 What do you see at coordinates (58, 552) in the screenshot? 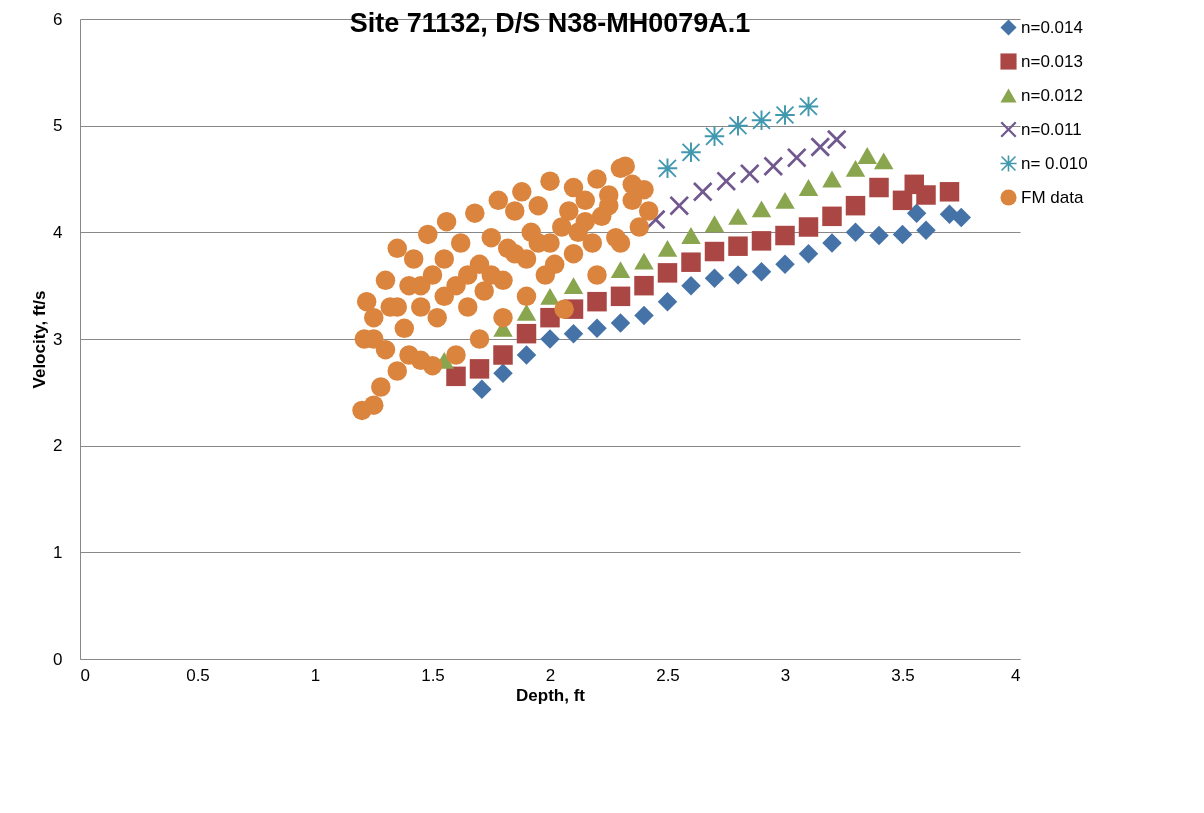
I see `y-tick-label: 1` at bounding box center [58, 552].